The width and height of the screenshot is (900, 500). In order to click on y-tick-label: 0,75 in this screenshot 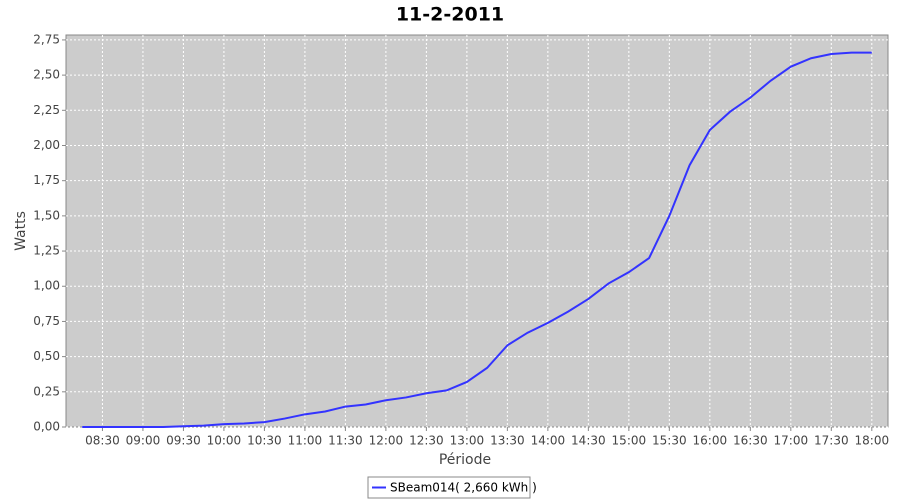, I will do `click(46, 321)`.